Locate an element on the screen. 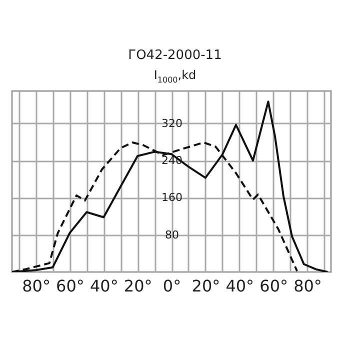  y-axis-title: I$_{1000}$,kd is located at coordinates (175, 76).